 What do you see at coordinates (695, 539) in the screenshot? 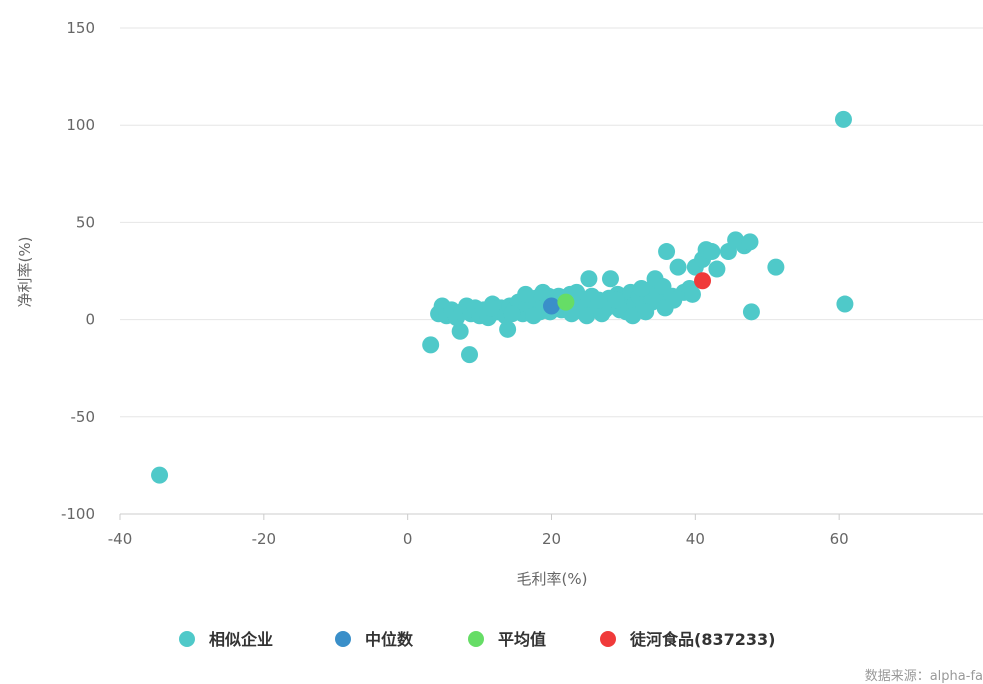
I see `x-tick-label: 40` at bounding box center [695, 539].